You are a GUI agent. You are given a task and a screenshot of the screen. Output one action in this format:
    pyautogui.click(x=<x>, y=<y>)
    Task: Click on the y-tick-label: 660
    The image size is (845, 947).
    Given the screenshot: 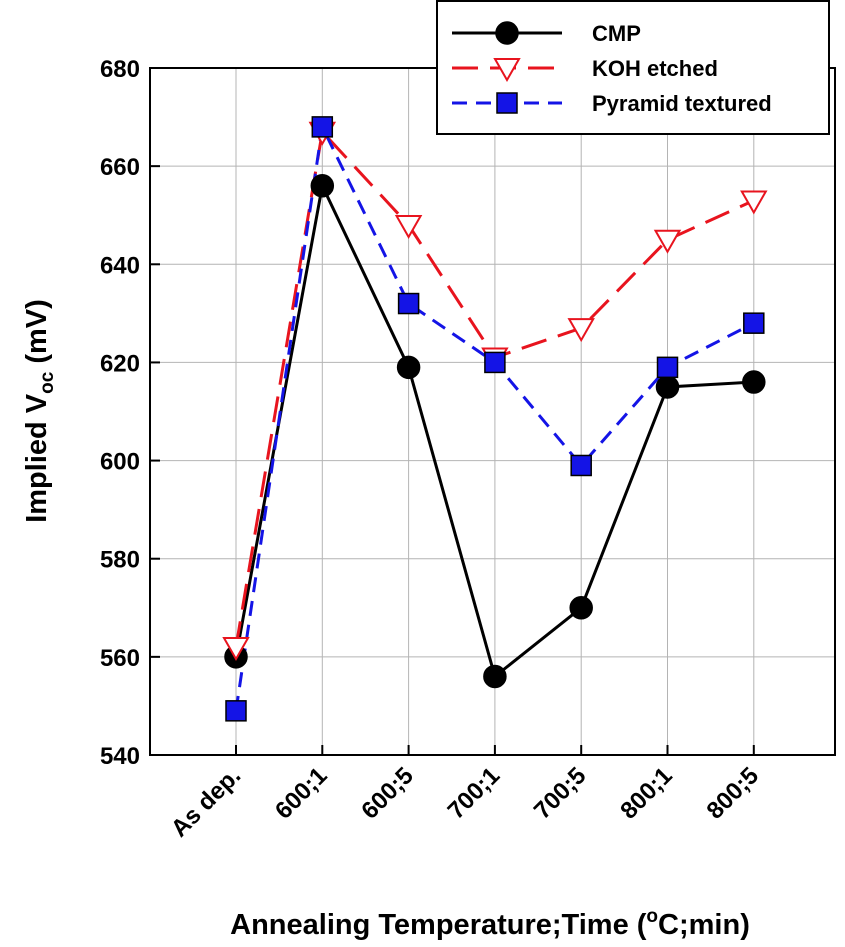 What is the action you would take?
    pyautogui.click(x=120, y=167)
    